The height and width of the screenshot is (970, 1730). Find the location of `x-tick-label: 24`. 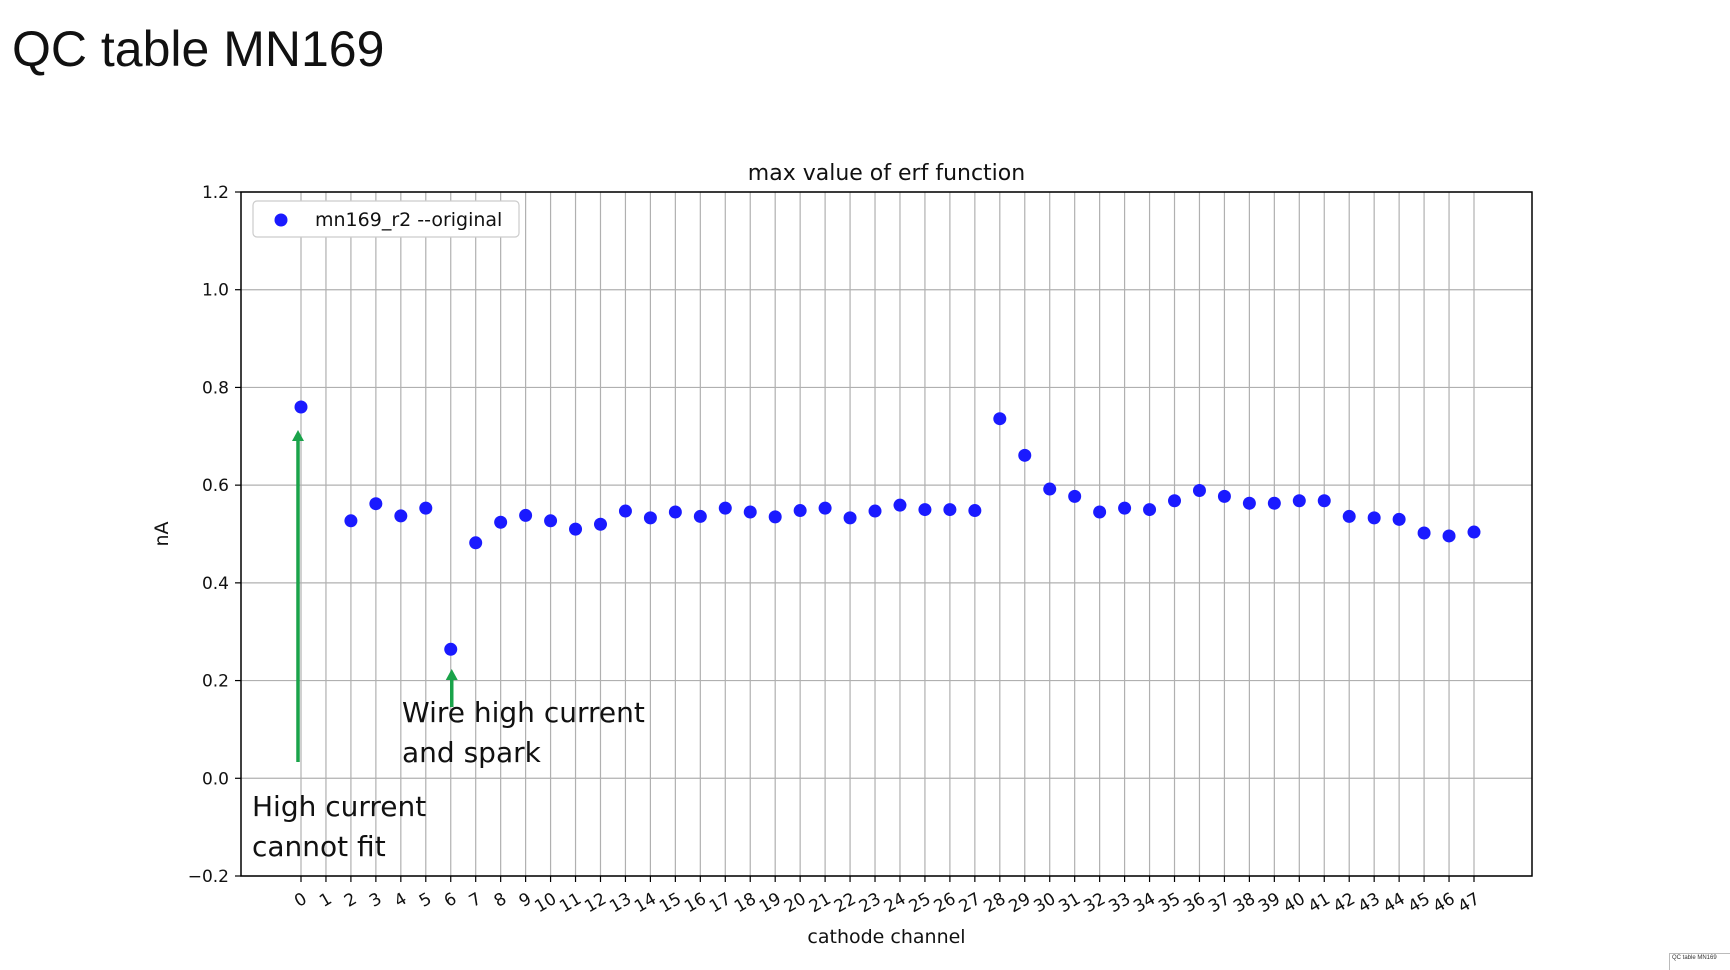

x-tick-label: 24 is located at coordinates (895, 903).